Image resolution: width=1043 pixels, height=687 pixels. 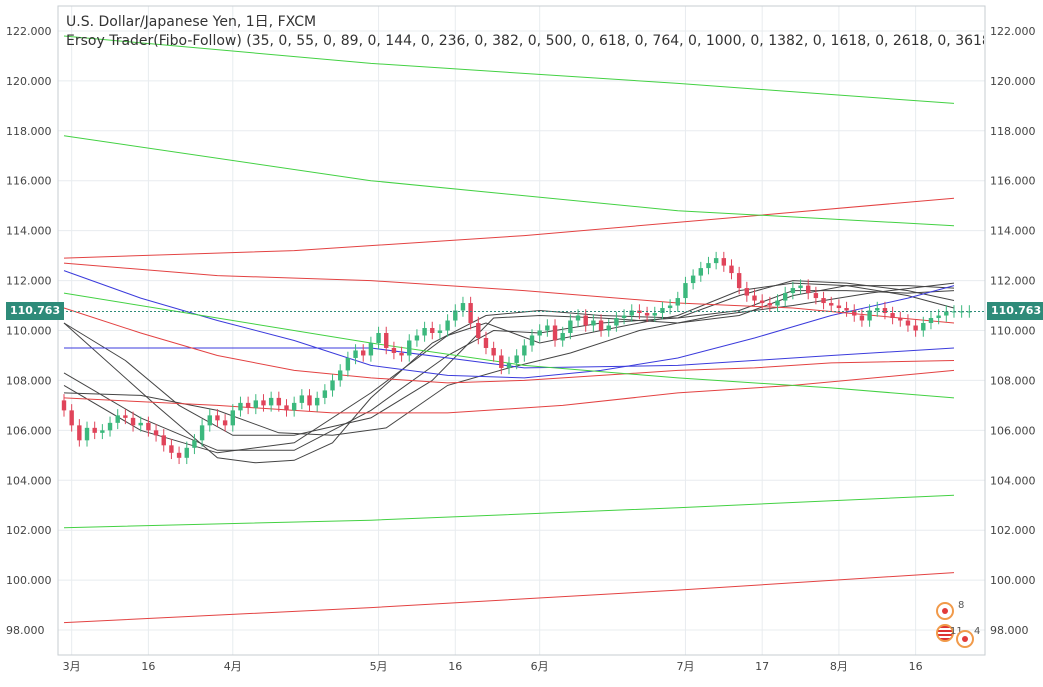 What do you see at coordinates (29, 281) in the screenshot?
I see `y-tick-label-left: 112.000` at bounding box center [29, 281].